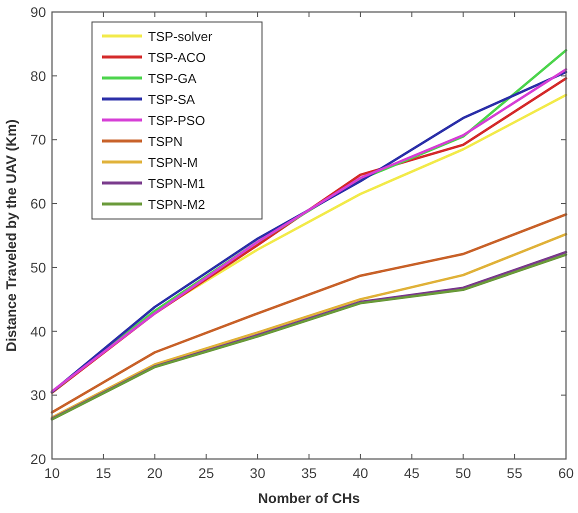  I want to click on x-tick-label: 30, so click(258, 473).